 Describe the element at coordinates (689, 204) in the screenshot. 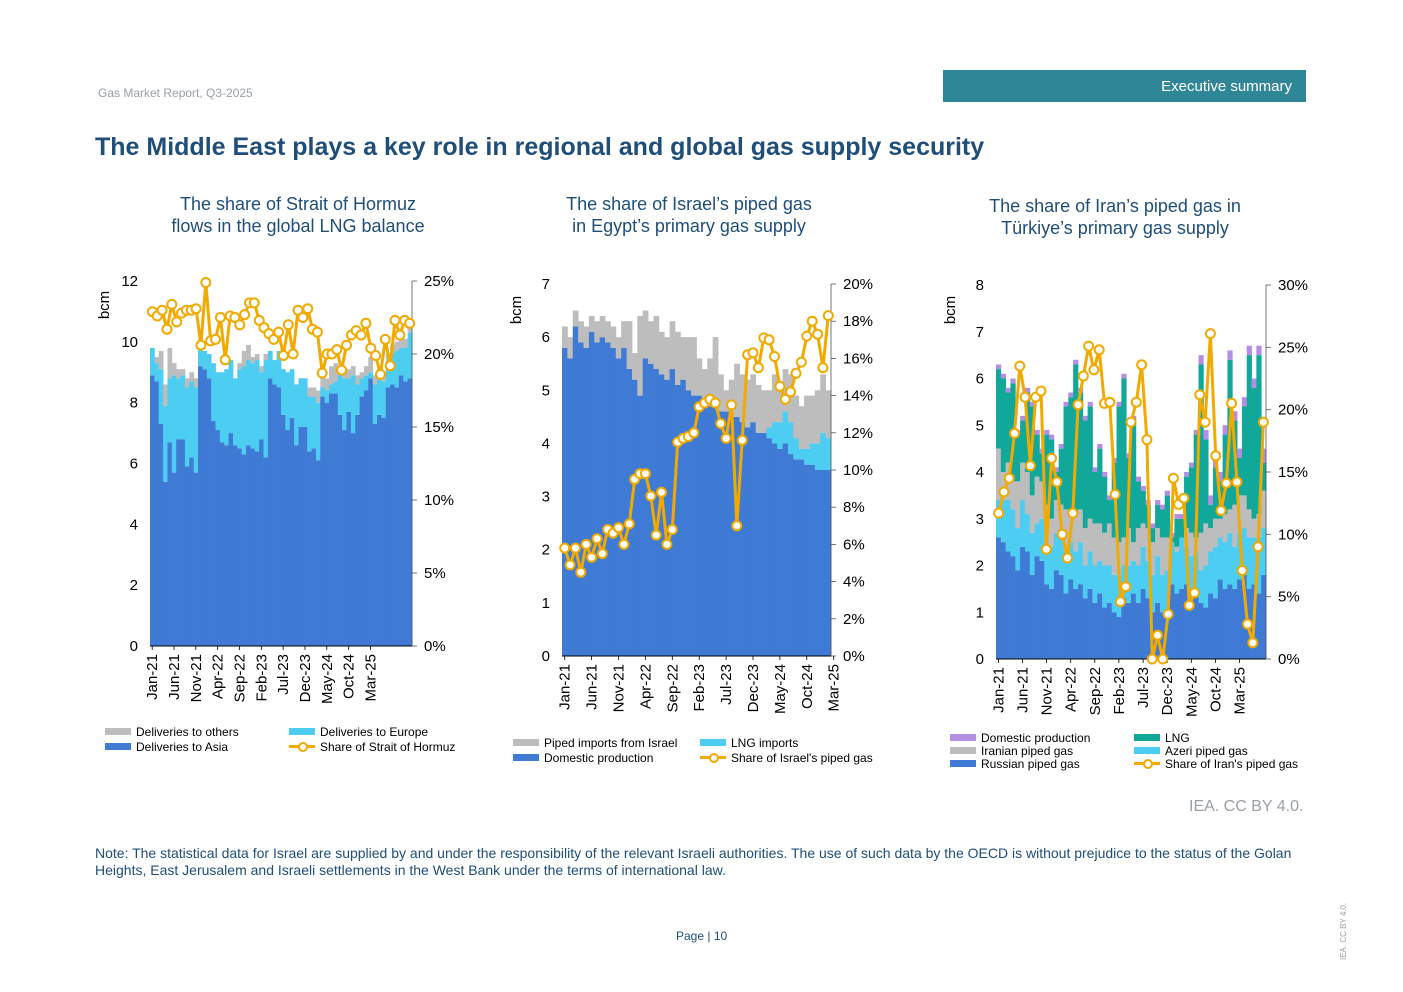

I see `chart2-title-line1: The share of Israel’s piped gas` at that location.